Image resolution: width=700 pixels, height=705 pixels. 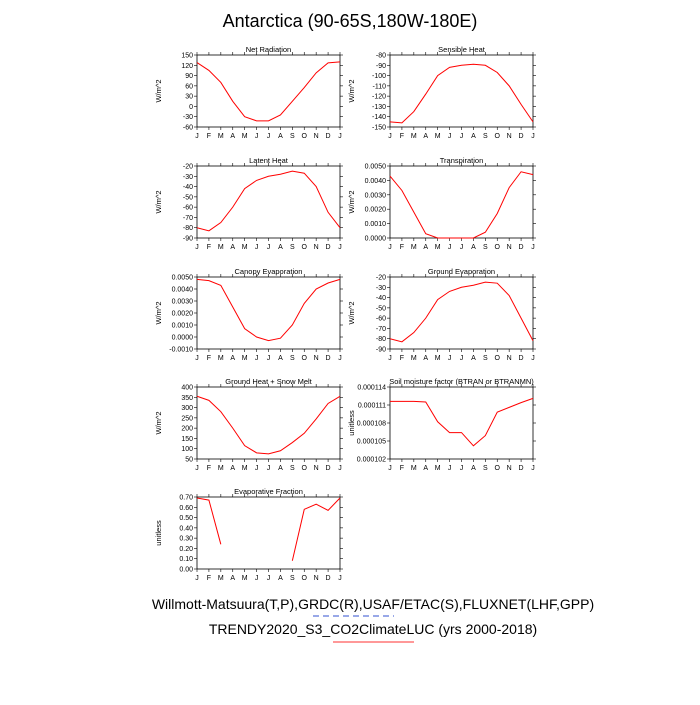 What do you see at coordinates (187, 439) in the screenshot?
I see `y-tick-label: 150` at bounding box center [187, 439].